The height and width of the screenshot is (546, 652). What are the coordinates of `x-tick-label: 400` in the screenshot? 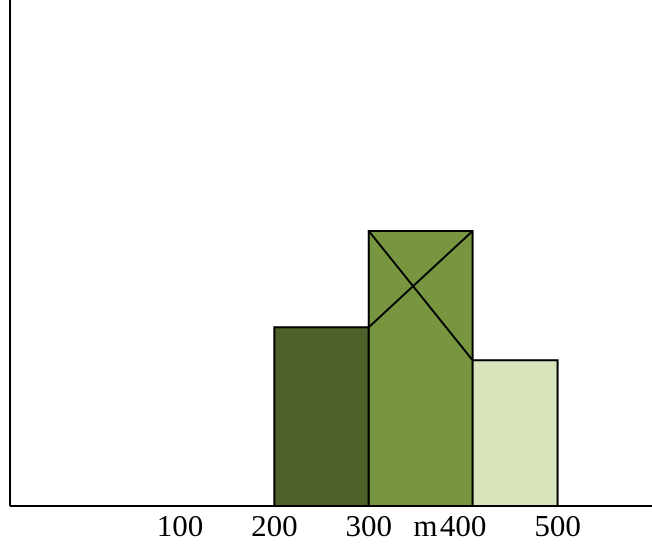 It's located at (463, 525).